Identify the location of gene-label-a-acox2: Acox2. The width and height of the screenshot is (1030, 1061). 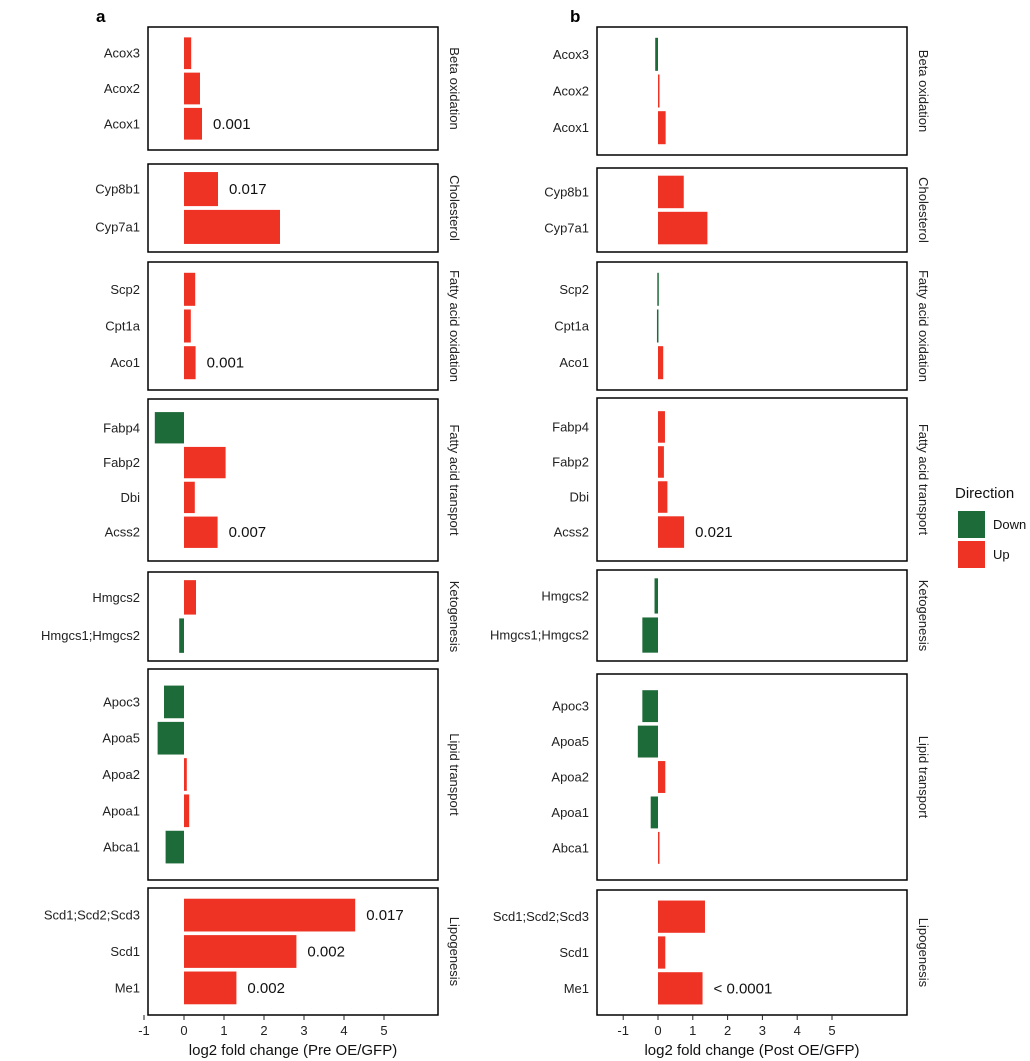
(122, 88).